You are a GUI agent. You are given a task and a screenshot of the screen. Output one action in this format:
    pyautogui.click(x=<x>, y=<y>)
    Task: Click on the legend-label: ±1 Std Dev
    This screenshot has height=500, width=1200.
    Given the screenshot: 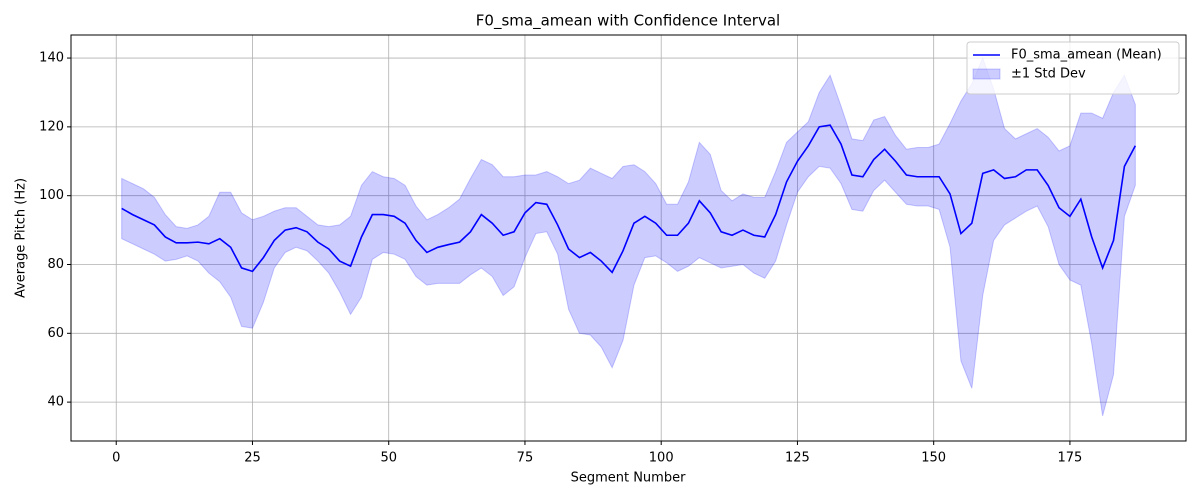 What is the action you would take?
    pyautogui.click(x=1048, y=74)
    